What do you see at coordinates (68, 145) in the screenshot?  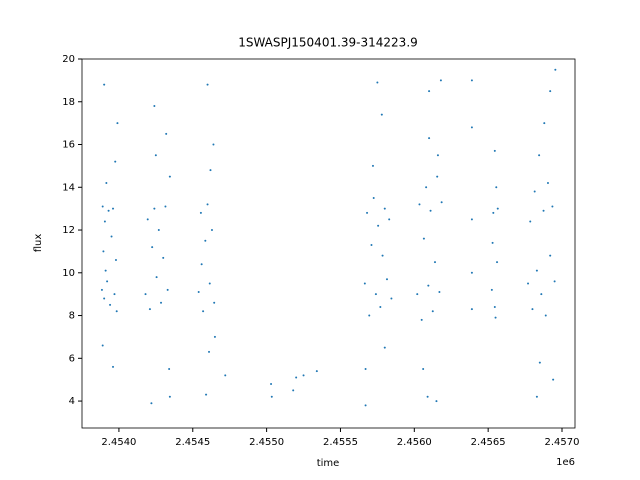 I see `y-tick-label: 16` at bounding box center [68, 145].